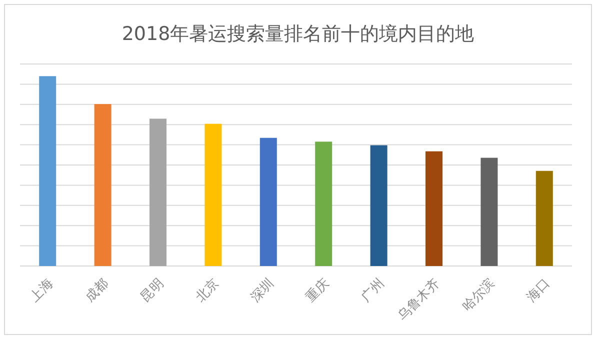 The width and height of the screenshot is (600, 360). Describe the element at coordinates (207, 291) in the screenshot. I see `x-tick-label: 北京` at that location.